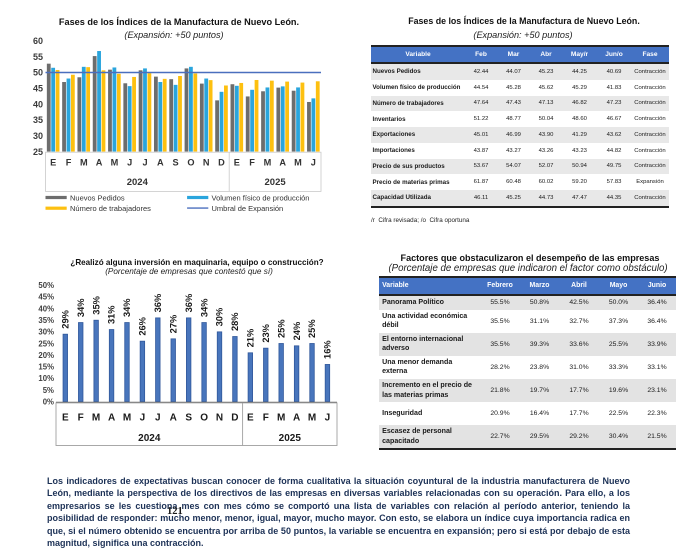  What do you see at coordinates (46, 367) in the screenshot?
I see `svg-text: 15%` at bounding box center [46, 367].